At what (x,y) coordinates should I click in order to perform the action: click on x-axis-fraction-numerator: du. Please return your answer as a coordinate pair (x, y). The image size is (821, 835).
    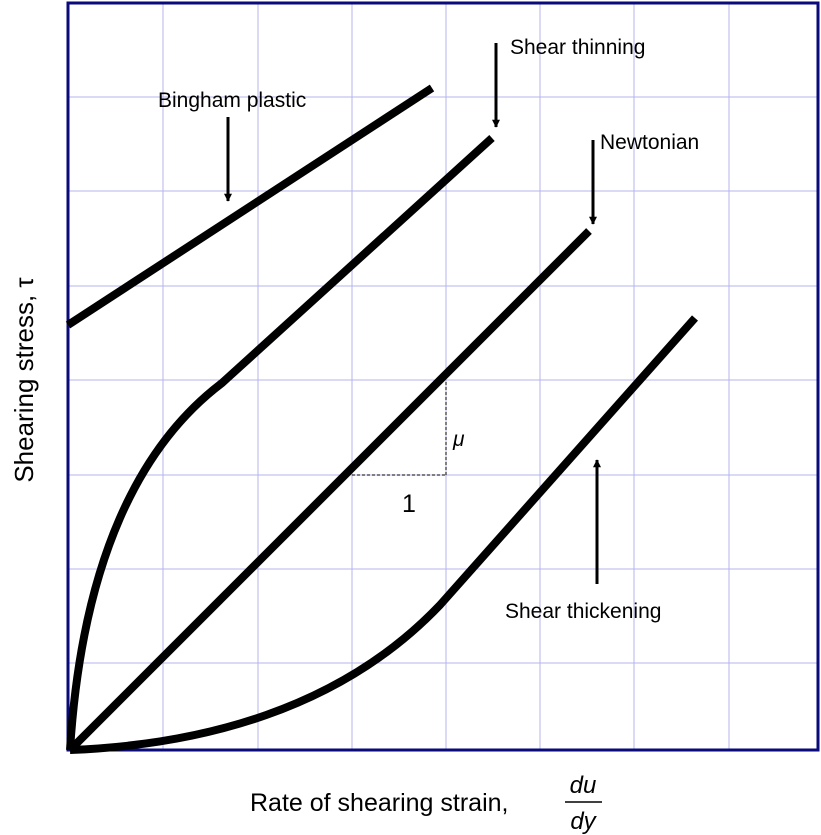
    Looking at the image, I should click on (583, 785).